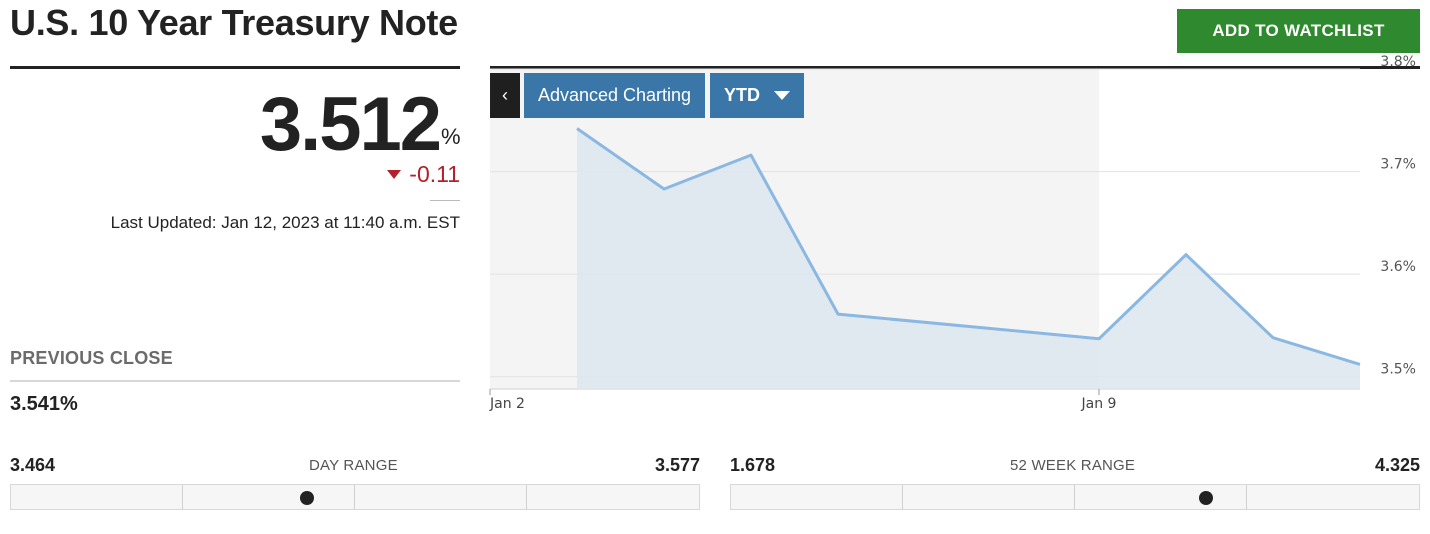 The width and height of the screenshot is (1430, 534). What do you see at coordinates (1398, 62) in the screenshot?
I see `y-tick-label: 3.8%` at bounding box center [1398, 62].